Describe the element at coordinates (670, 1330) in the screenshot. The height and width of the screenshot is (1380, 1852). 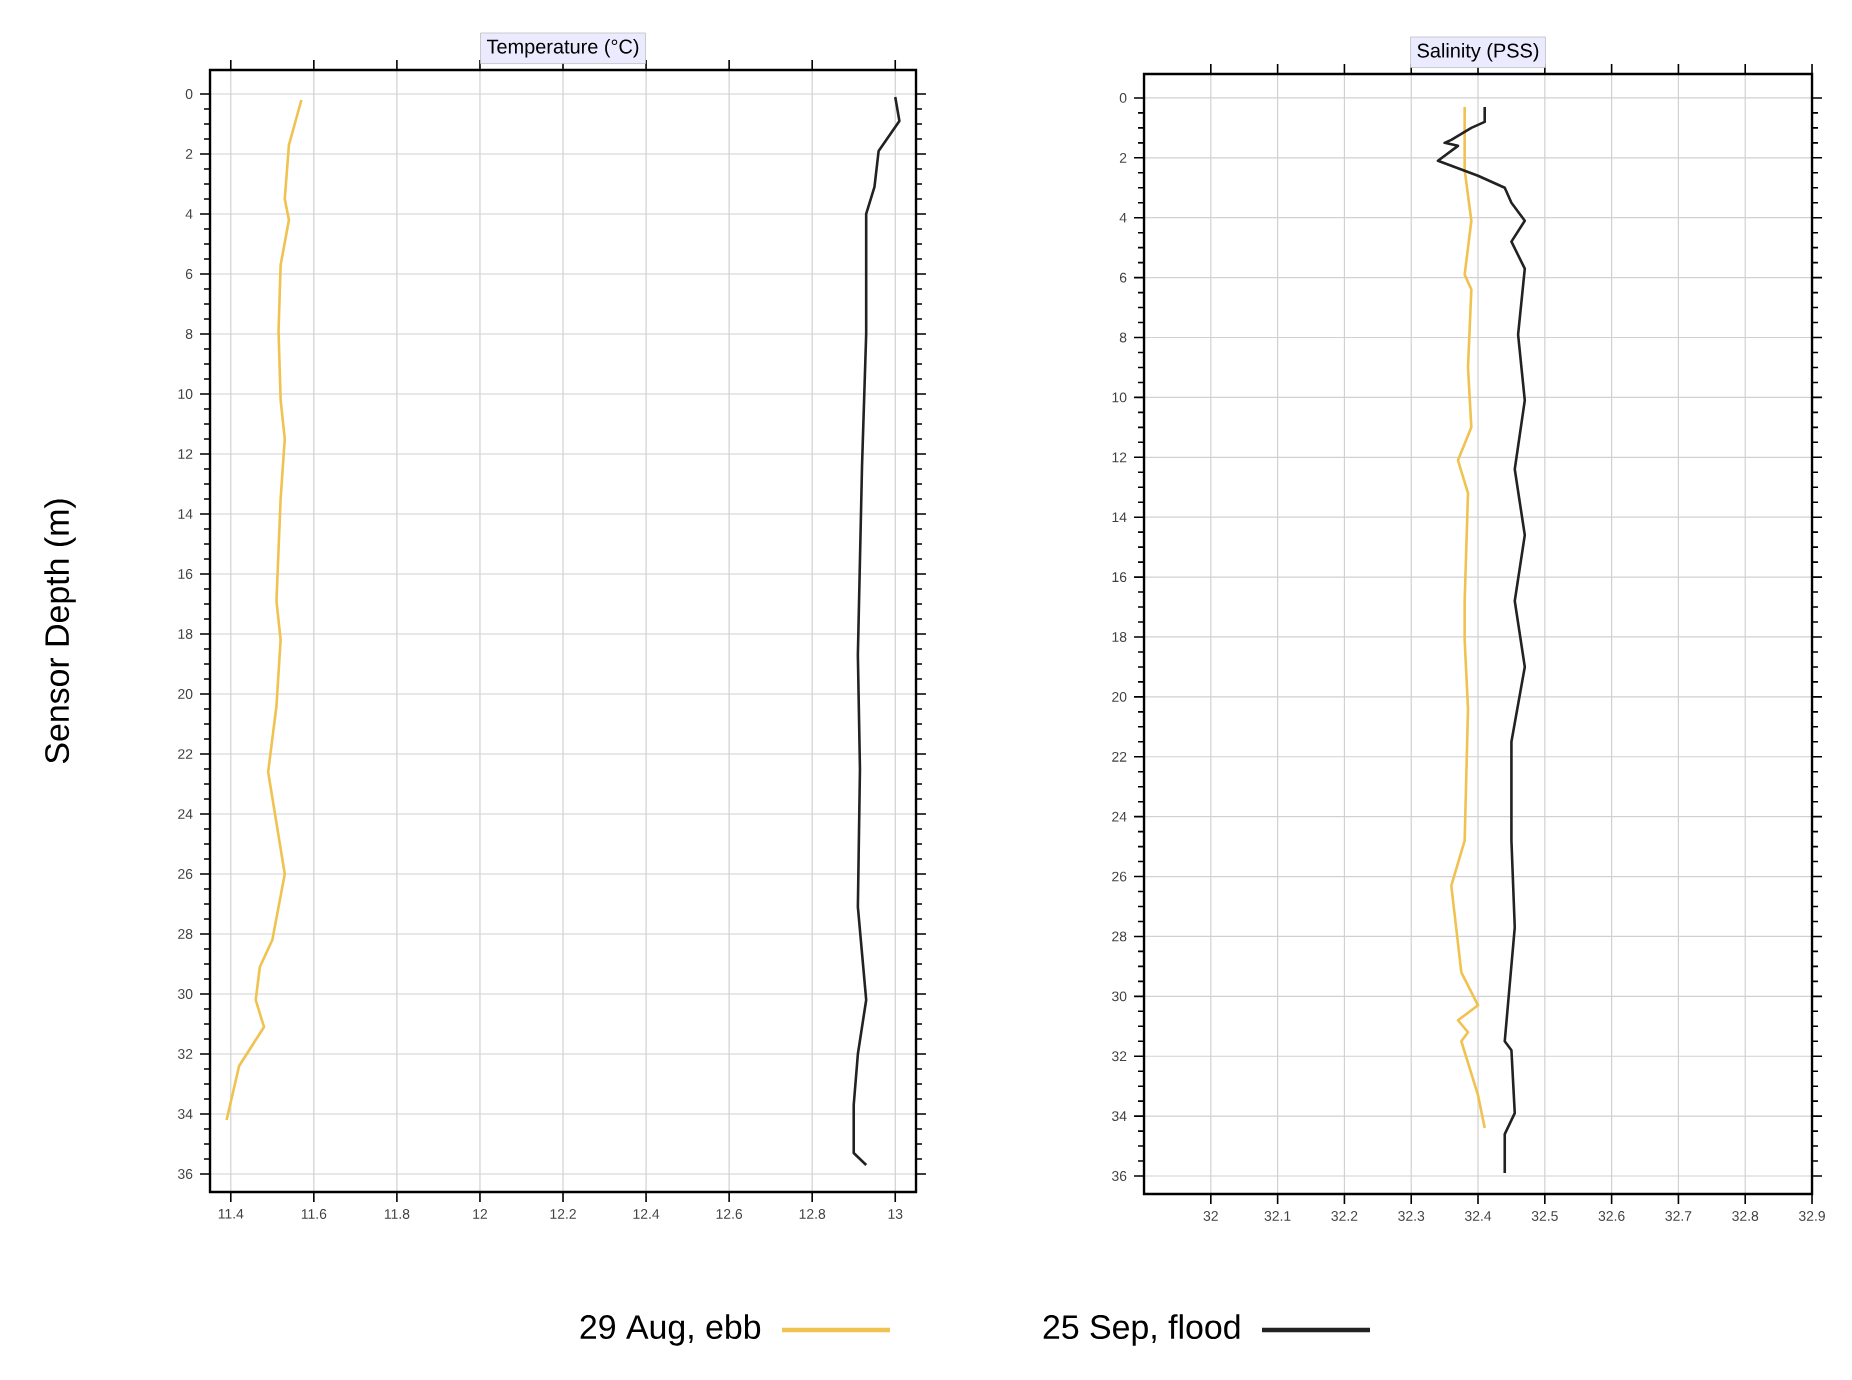
I see `legend-label: 29 Aug, ebb` at that location.